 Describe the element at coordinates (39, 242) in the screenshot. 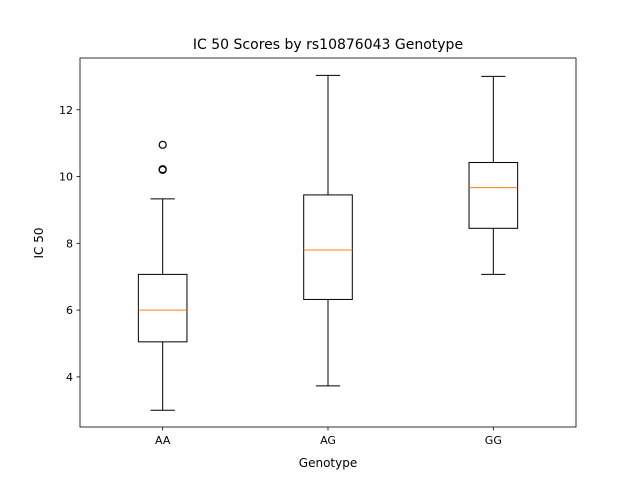

I see `y-axis-label: IC 50` at that location.